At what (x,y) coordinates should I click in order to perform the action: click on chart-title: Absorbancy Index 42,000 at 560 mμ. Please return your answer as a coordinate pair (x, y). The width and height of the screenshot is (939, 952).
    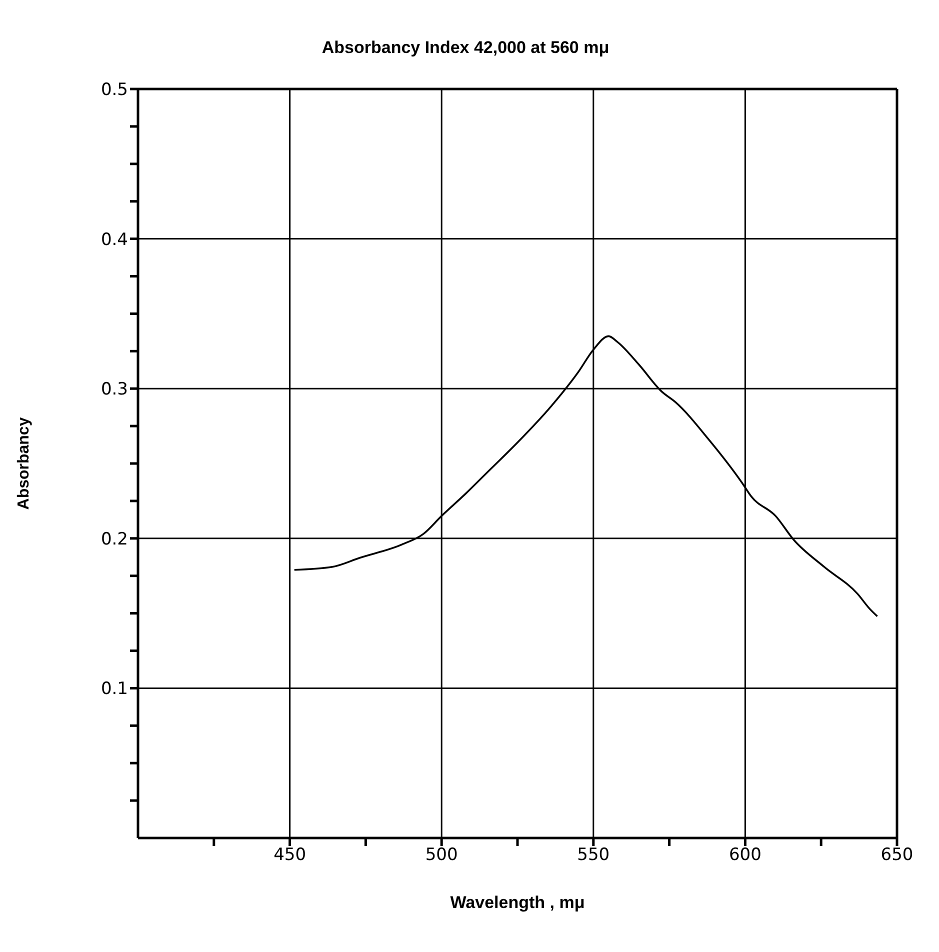
    Looking at the image, I should click on (465, 48).